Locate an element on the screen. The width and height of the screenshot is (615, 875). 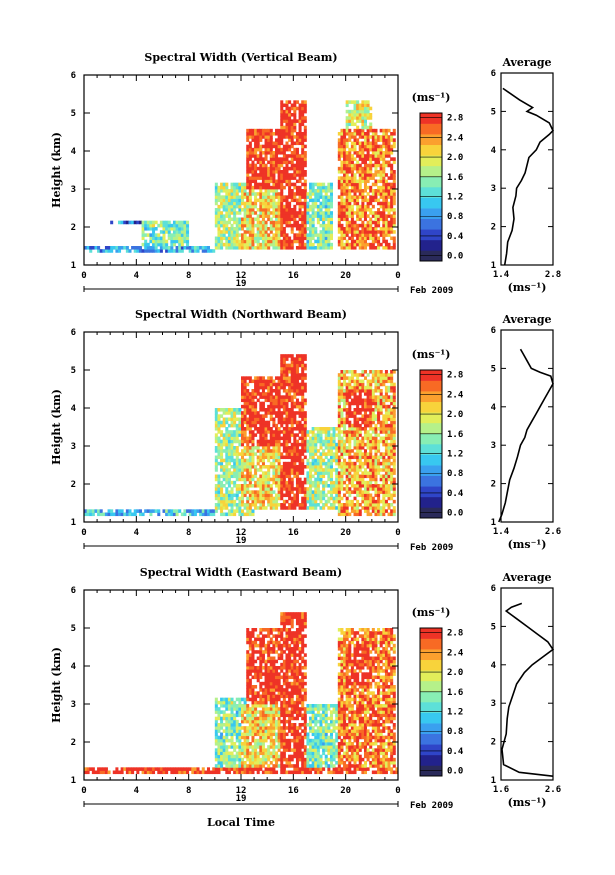
colorbar-swatch is located at coordinates (431, 118).